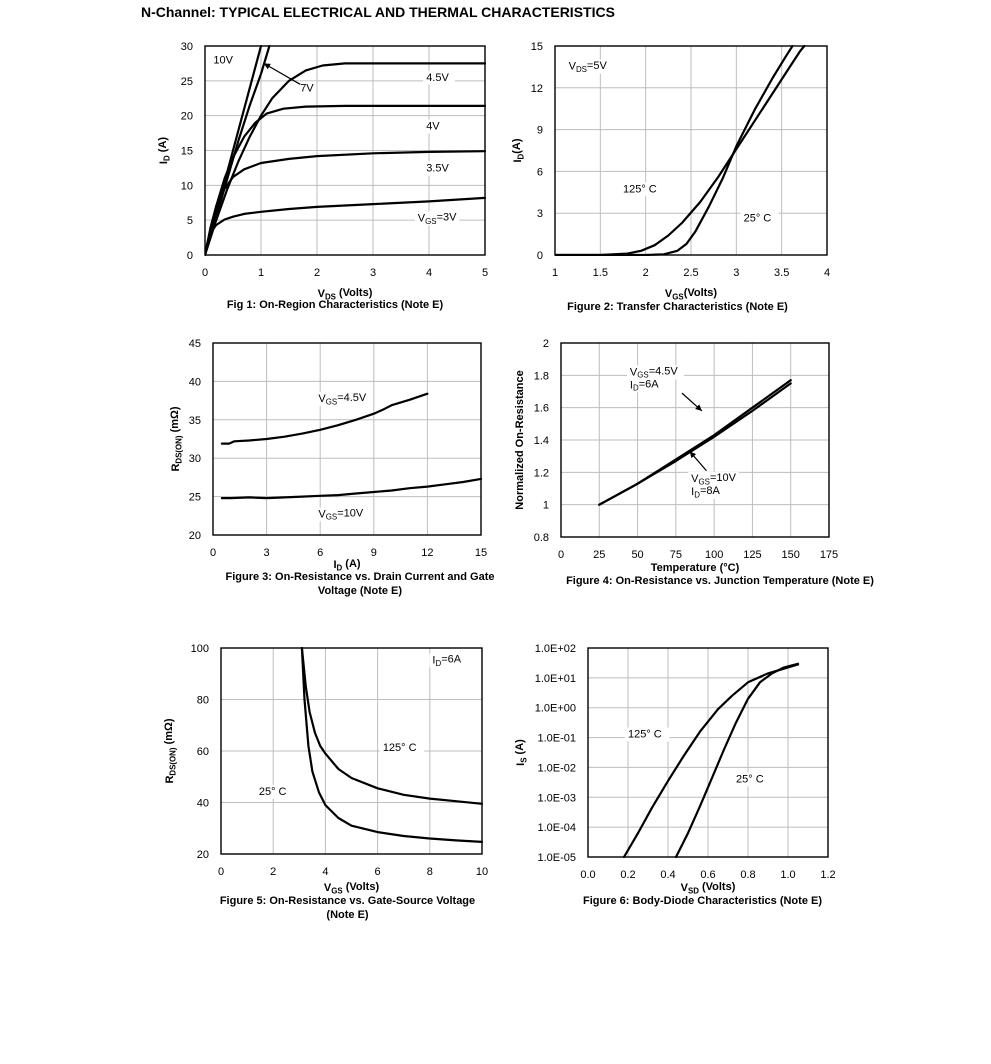  I want to click on fig5-xtick-label: 2, so click(273, 872).